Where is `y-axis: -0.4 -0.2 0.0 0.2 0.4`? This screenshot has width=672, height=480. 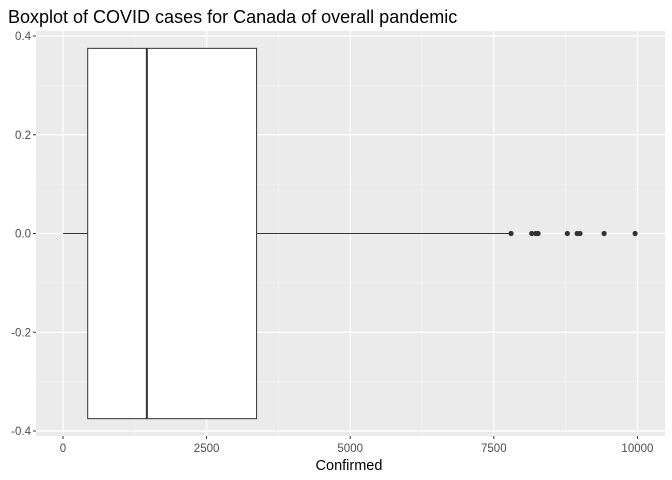 y-axis: -0.4 -0.2 0.0 0.2 0.4 is located at coordinates (23, 234).